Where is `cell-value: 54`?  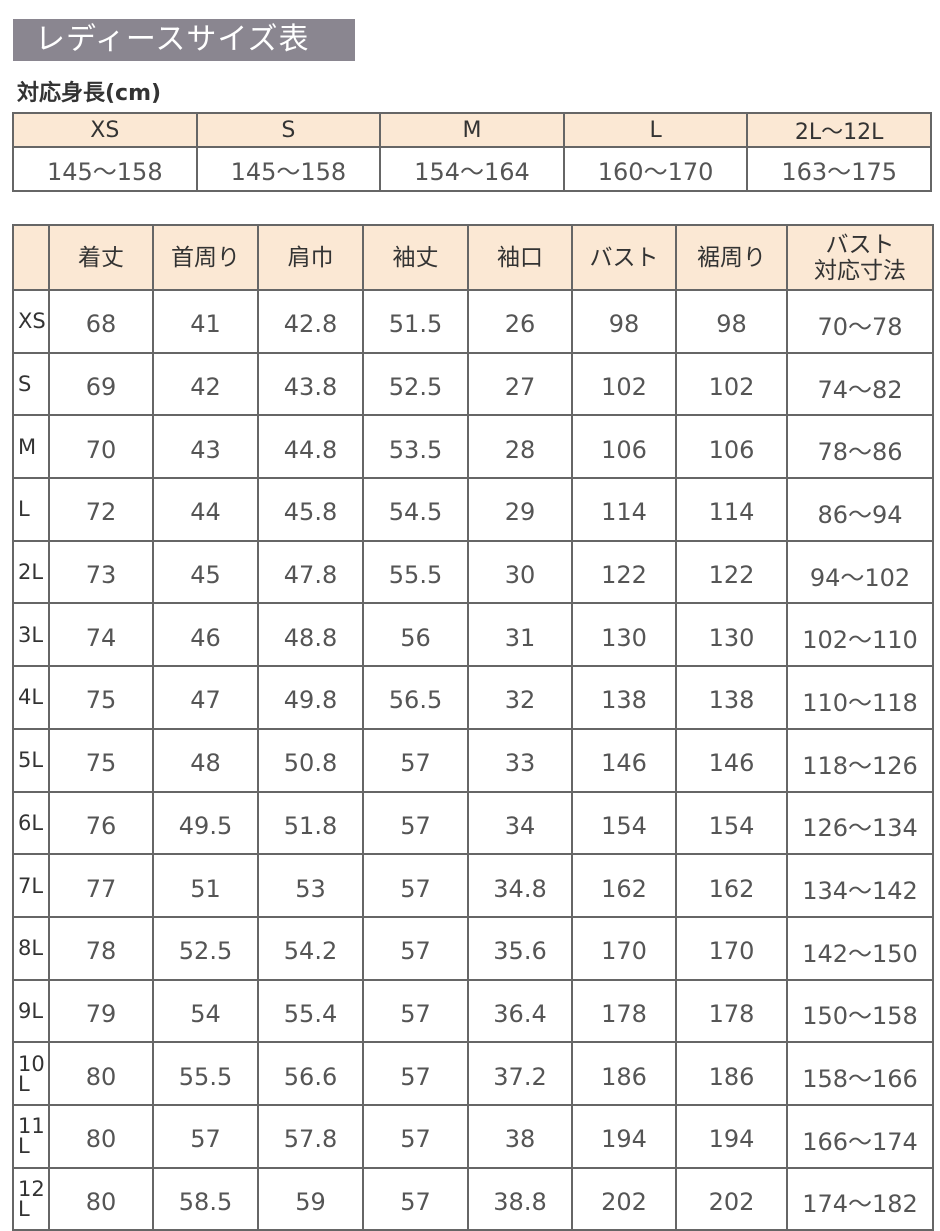 cell-value: 54 is located at coordinates (205, 1011).